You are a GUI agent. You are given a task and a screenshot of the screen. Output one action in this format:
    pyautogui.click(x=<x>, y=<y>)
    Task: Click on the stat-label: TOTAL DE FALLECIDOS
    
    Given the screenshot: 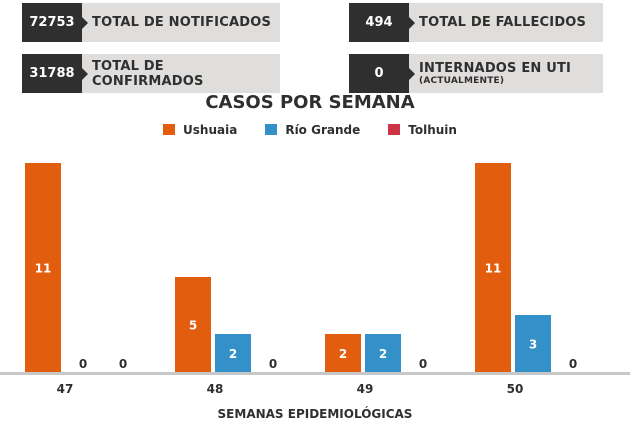 What is the action you would take?
    pyautogui.click(x=503, y=22)
    